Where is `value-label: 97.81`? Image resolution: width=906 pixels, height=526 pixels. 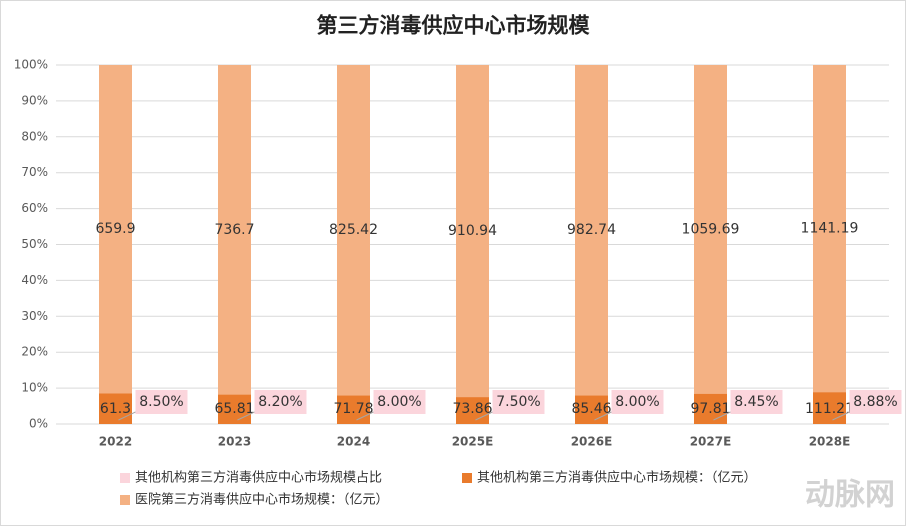 value-label: 97.81 is located at coordinates (710, 409).